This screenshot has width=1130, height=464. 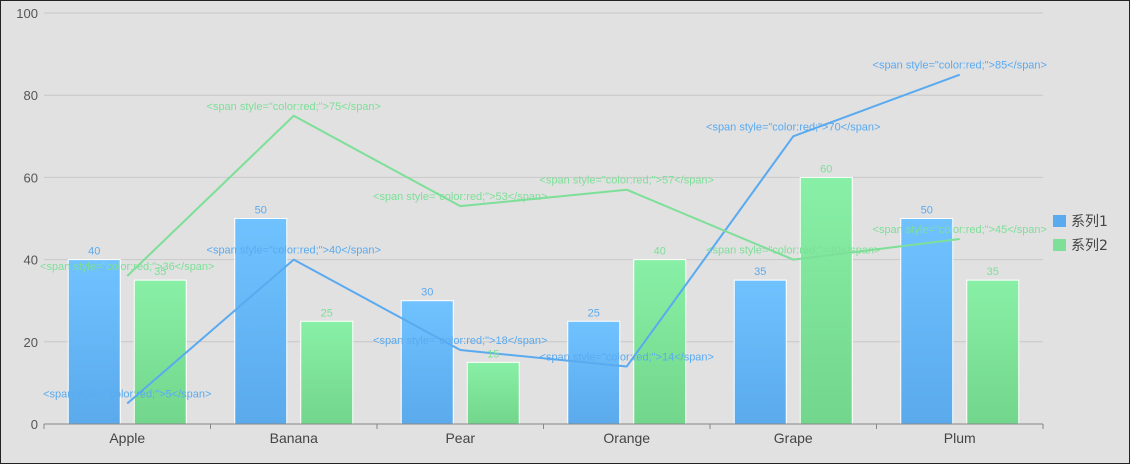 What do you see at coordinates (793, 127) in the screenshot?
I see `line-value-label: <span style="color:red;">70</span>` at bounding box center [793, 127].